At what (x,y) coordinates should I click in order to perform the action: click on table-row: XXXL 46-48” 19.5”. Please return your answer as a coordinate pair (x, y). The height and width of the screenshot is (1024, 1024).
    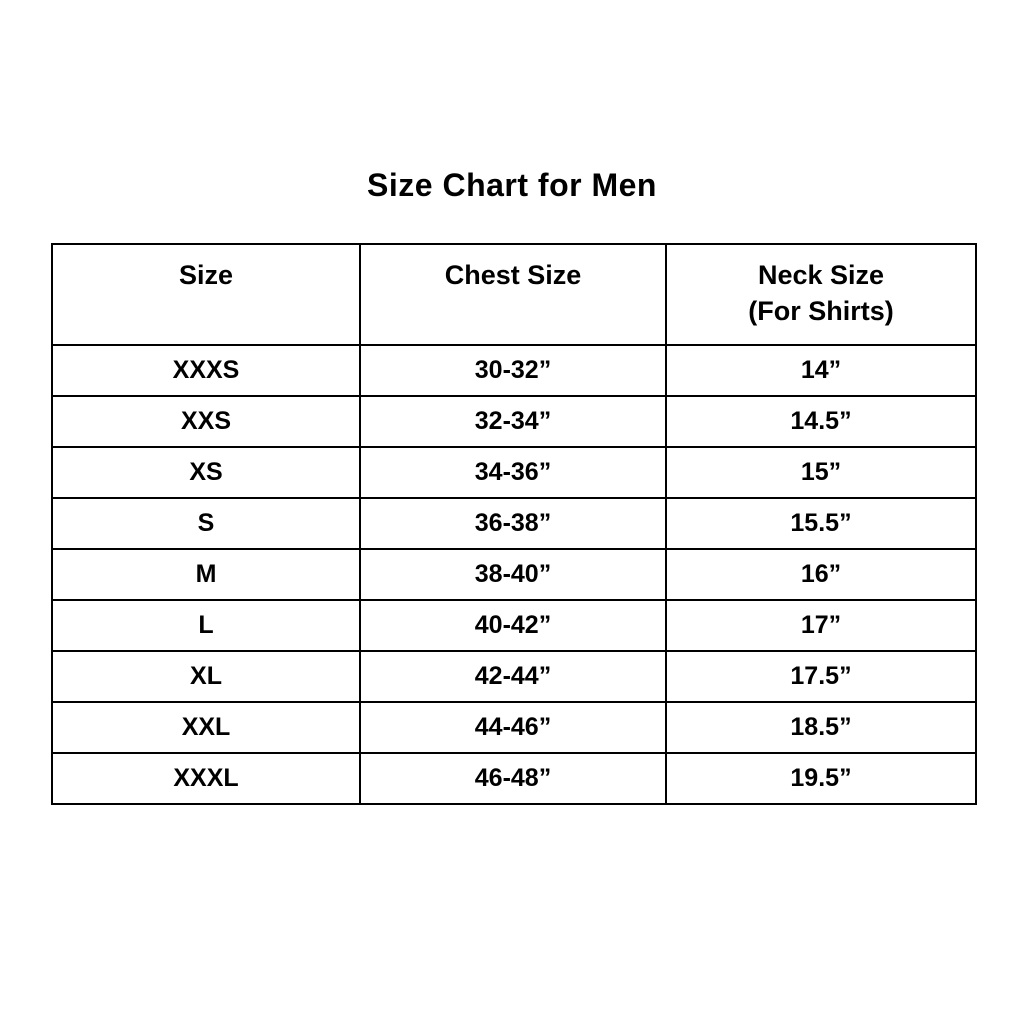
    Looking at the image, I should click on (514, 778).